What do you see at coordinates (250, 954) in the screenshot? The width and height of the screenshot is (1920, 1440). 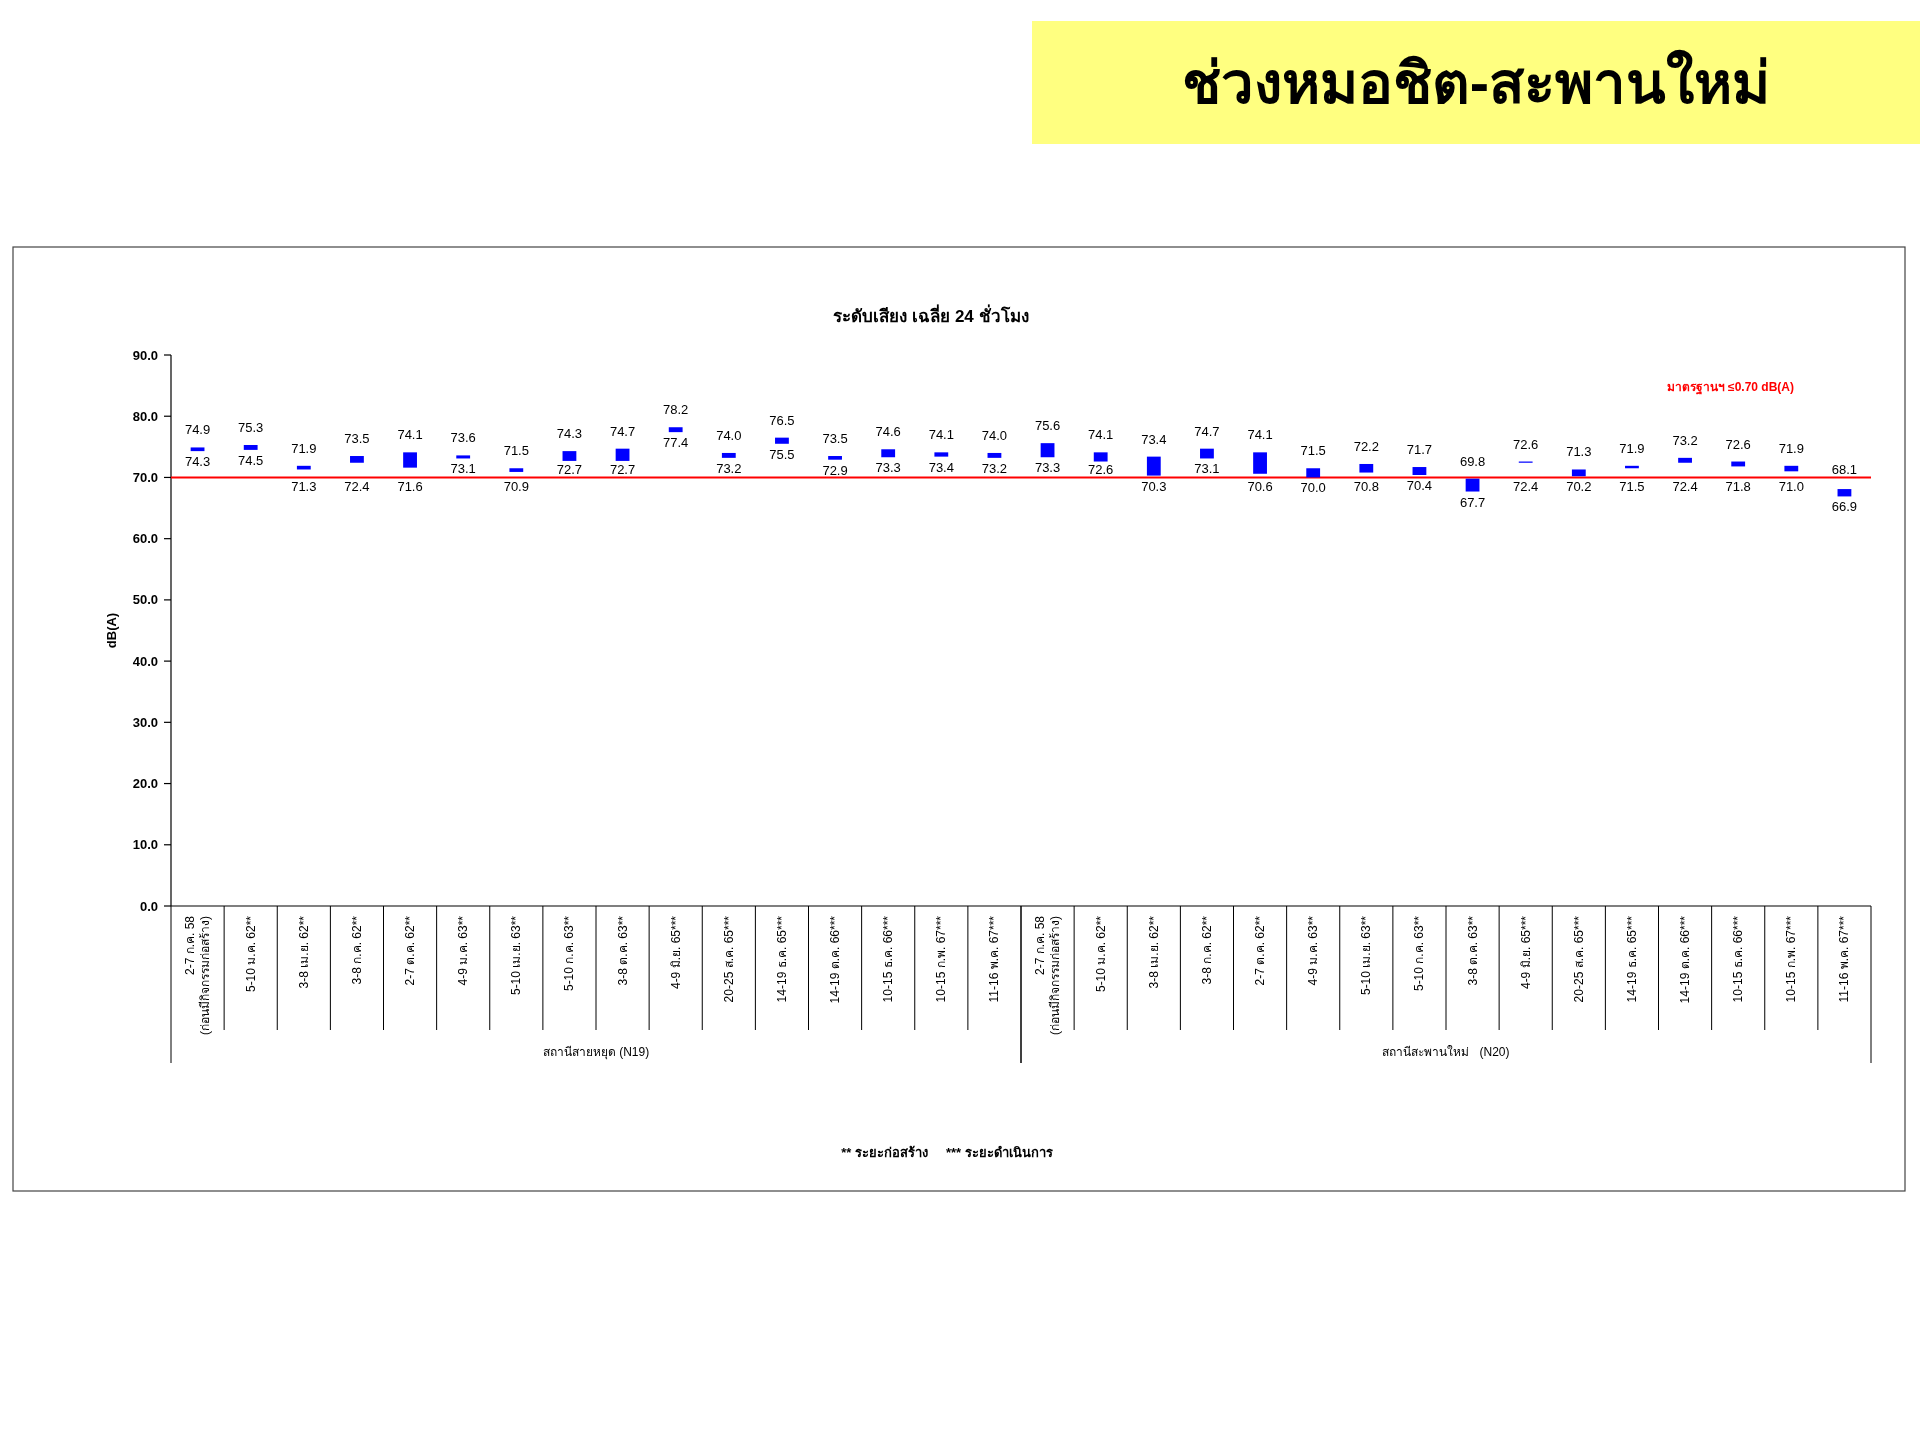 I see `x-tick-label: 5-10 ม.ค. 62**` at bounding box center [250, 954].